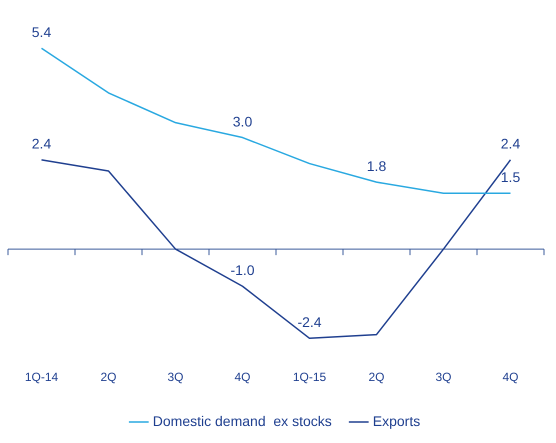  I want to click on x-tick-label: 1Q-15, so click(309, 377).